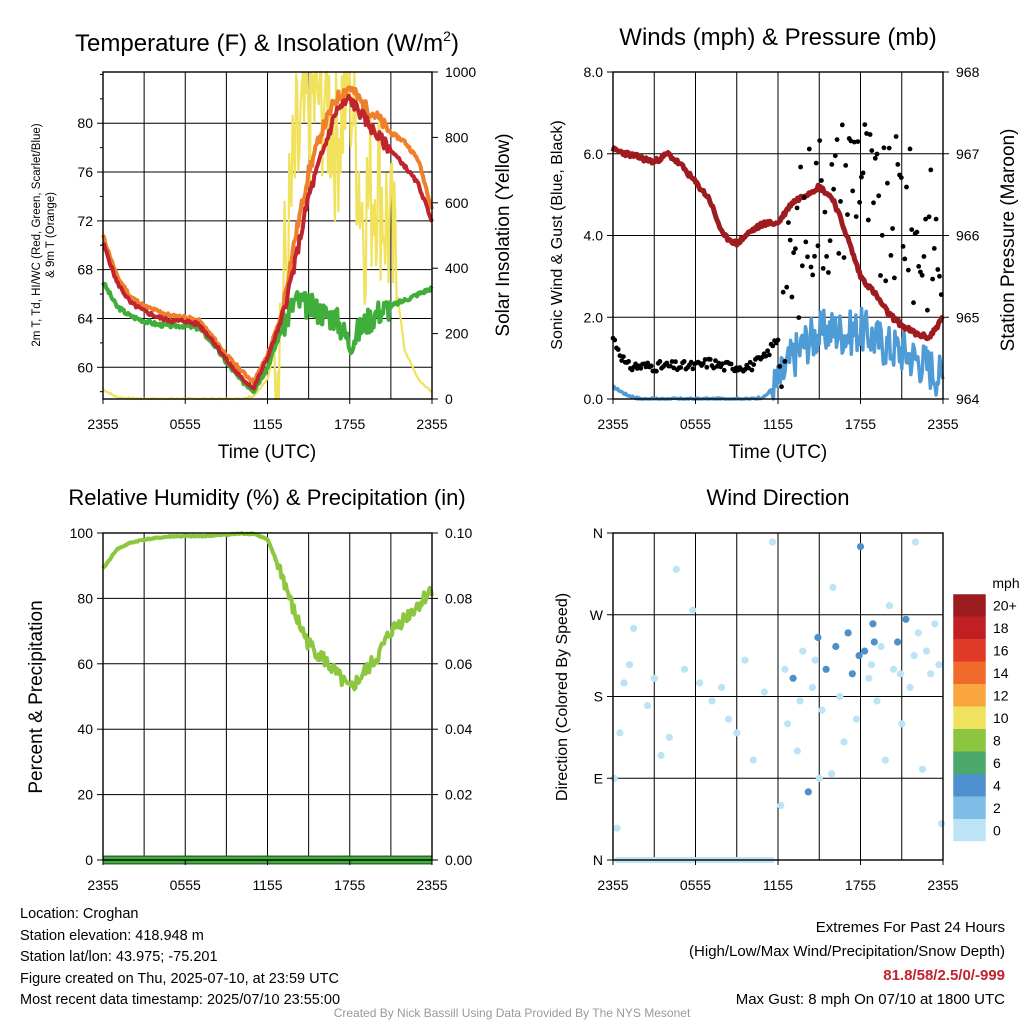 Image resolution: width=1024 pixels, height=1024 pixels. What do you see at coordinates (267, 242) in the screenshot?
I see `temperature-line` at bounding box center [267, 242].